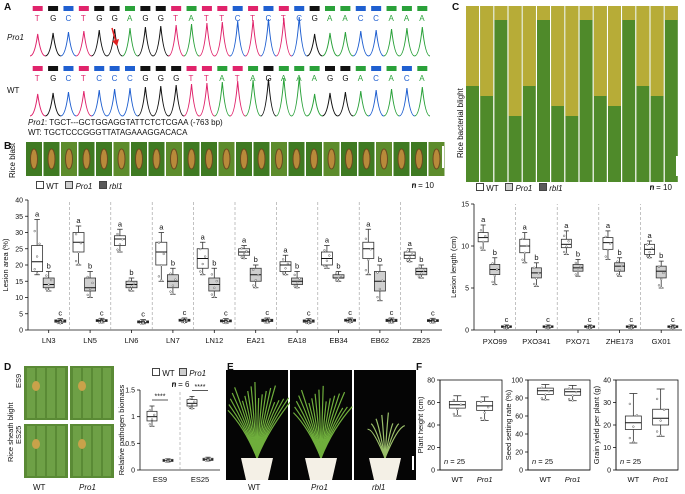 This screenshot has width=685, height=494. What do you see at coordinates (392, 78) in the screenshot?
I see `wt-base-23: A` at bounding box center [392, 78].